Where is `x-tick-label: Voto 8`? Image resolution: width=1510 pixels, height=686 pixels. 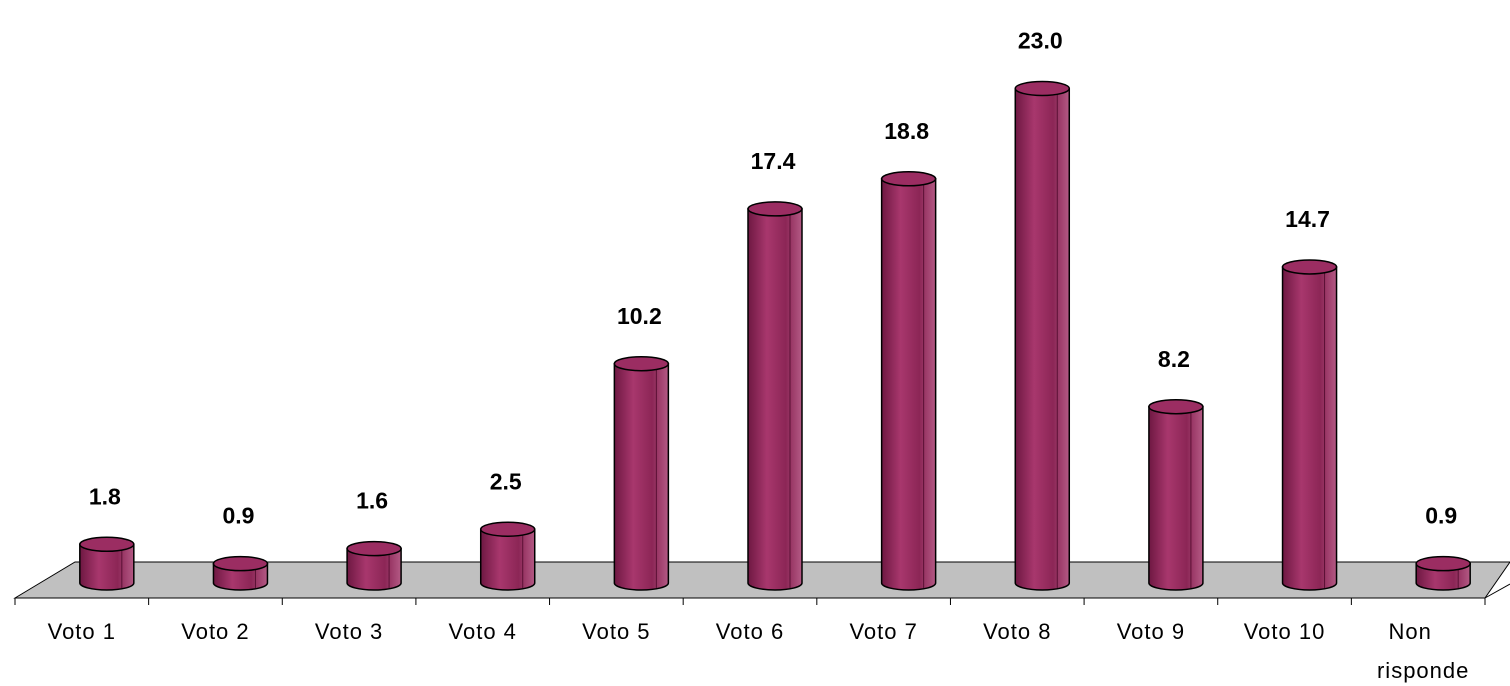
x-tick-label: Voto 8 is located at coordinates (1017, 631).